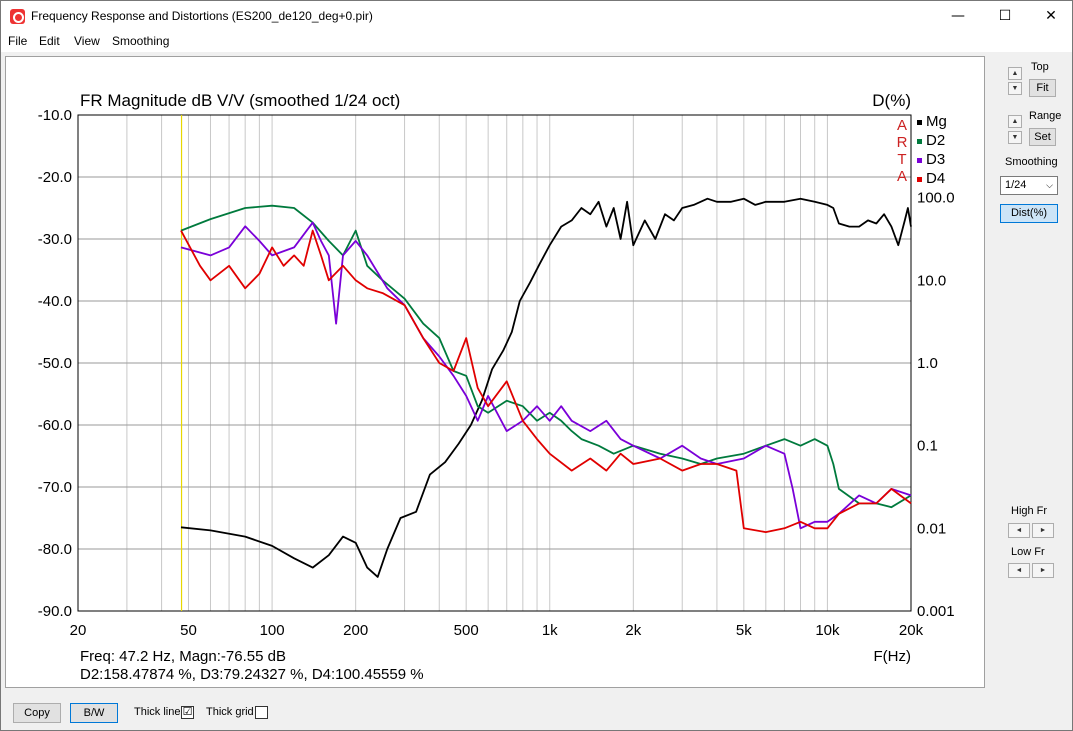 This screenshot has width=1073, height=731. Describe the element at coordinates (55, 115) in the screenshot. I see `y-tick-label: -10.0` at that location.